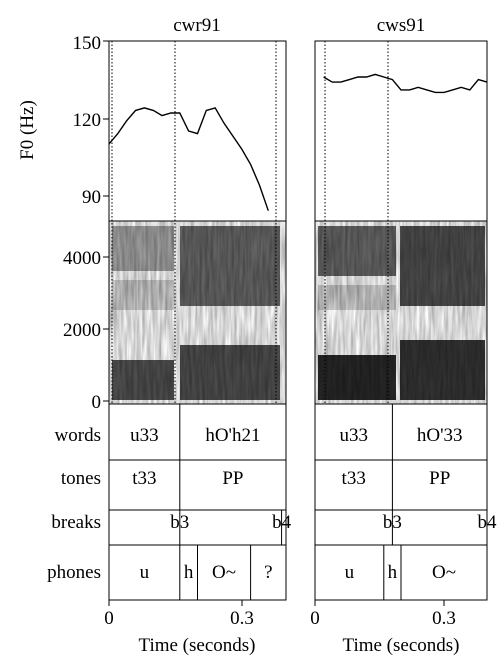  Describe the element at coordinates (401, 645) in the screenshot. I see `time-axis-label-right: Time (seconds)` at that location.